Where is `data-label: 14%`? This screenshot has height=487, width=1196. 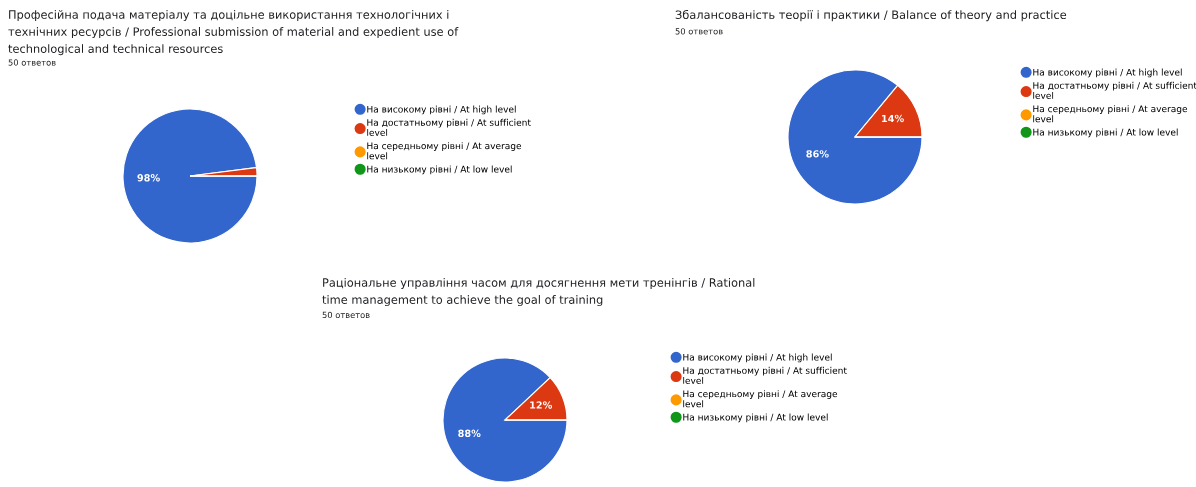
data-label: 14% is located at coordinates (893, 118).